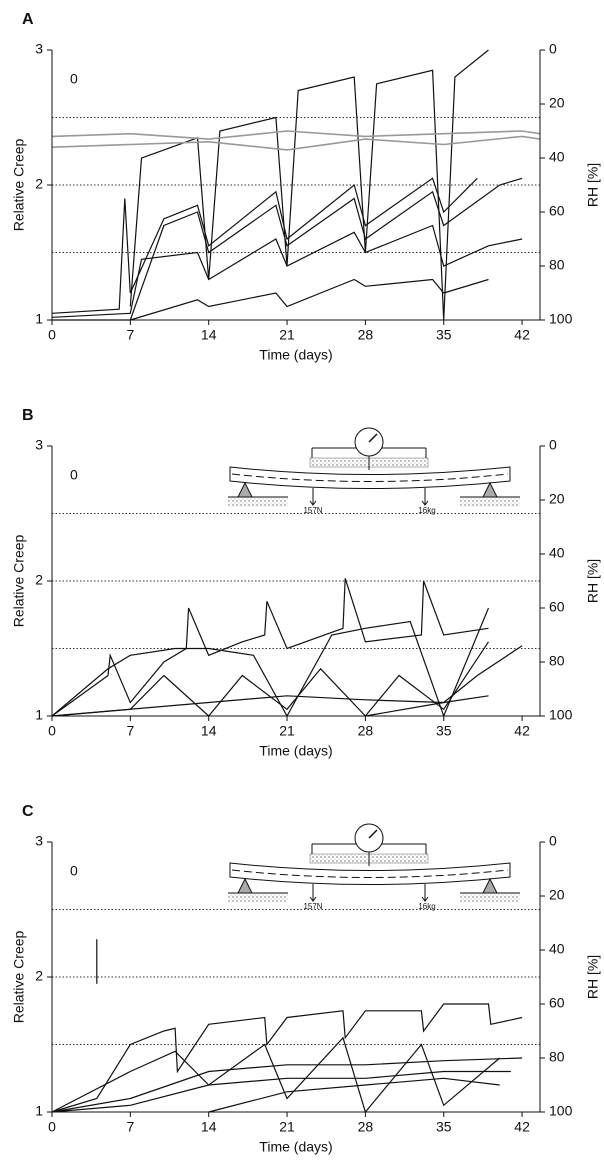  What do you see at coordinates (28, 811) in the screenshot?
I see `panel-label: C` at bounding box center [28, 811].